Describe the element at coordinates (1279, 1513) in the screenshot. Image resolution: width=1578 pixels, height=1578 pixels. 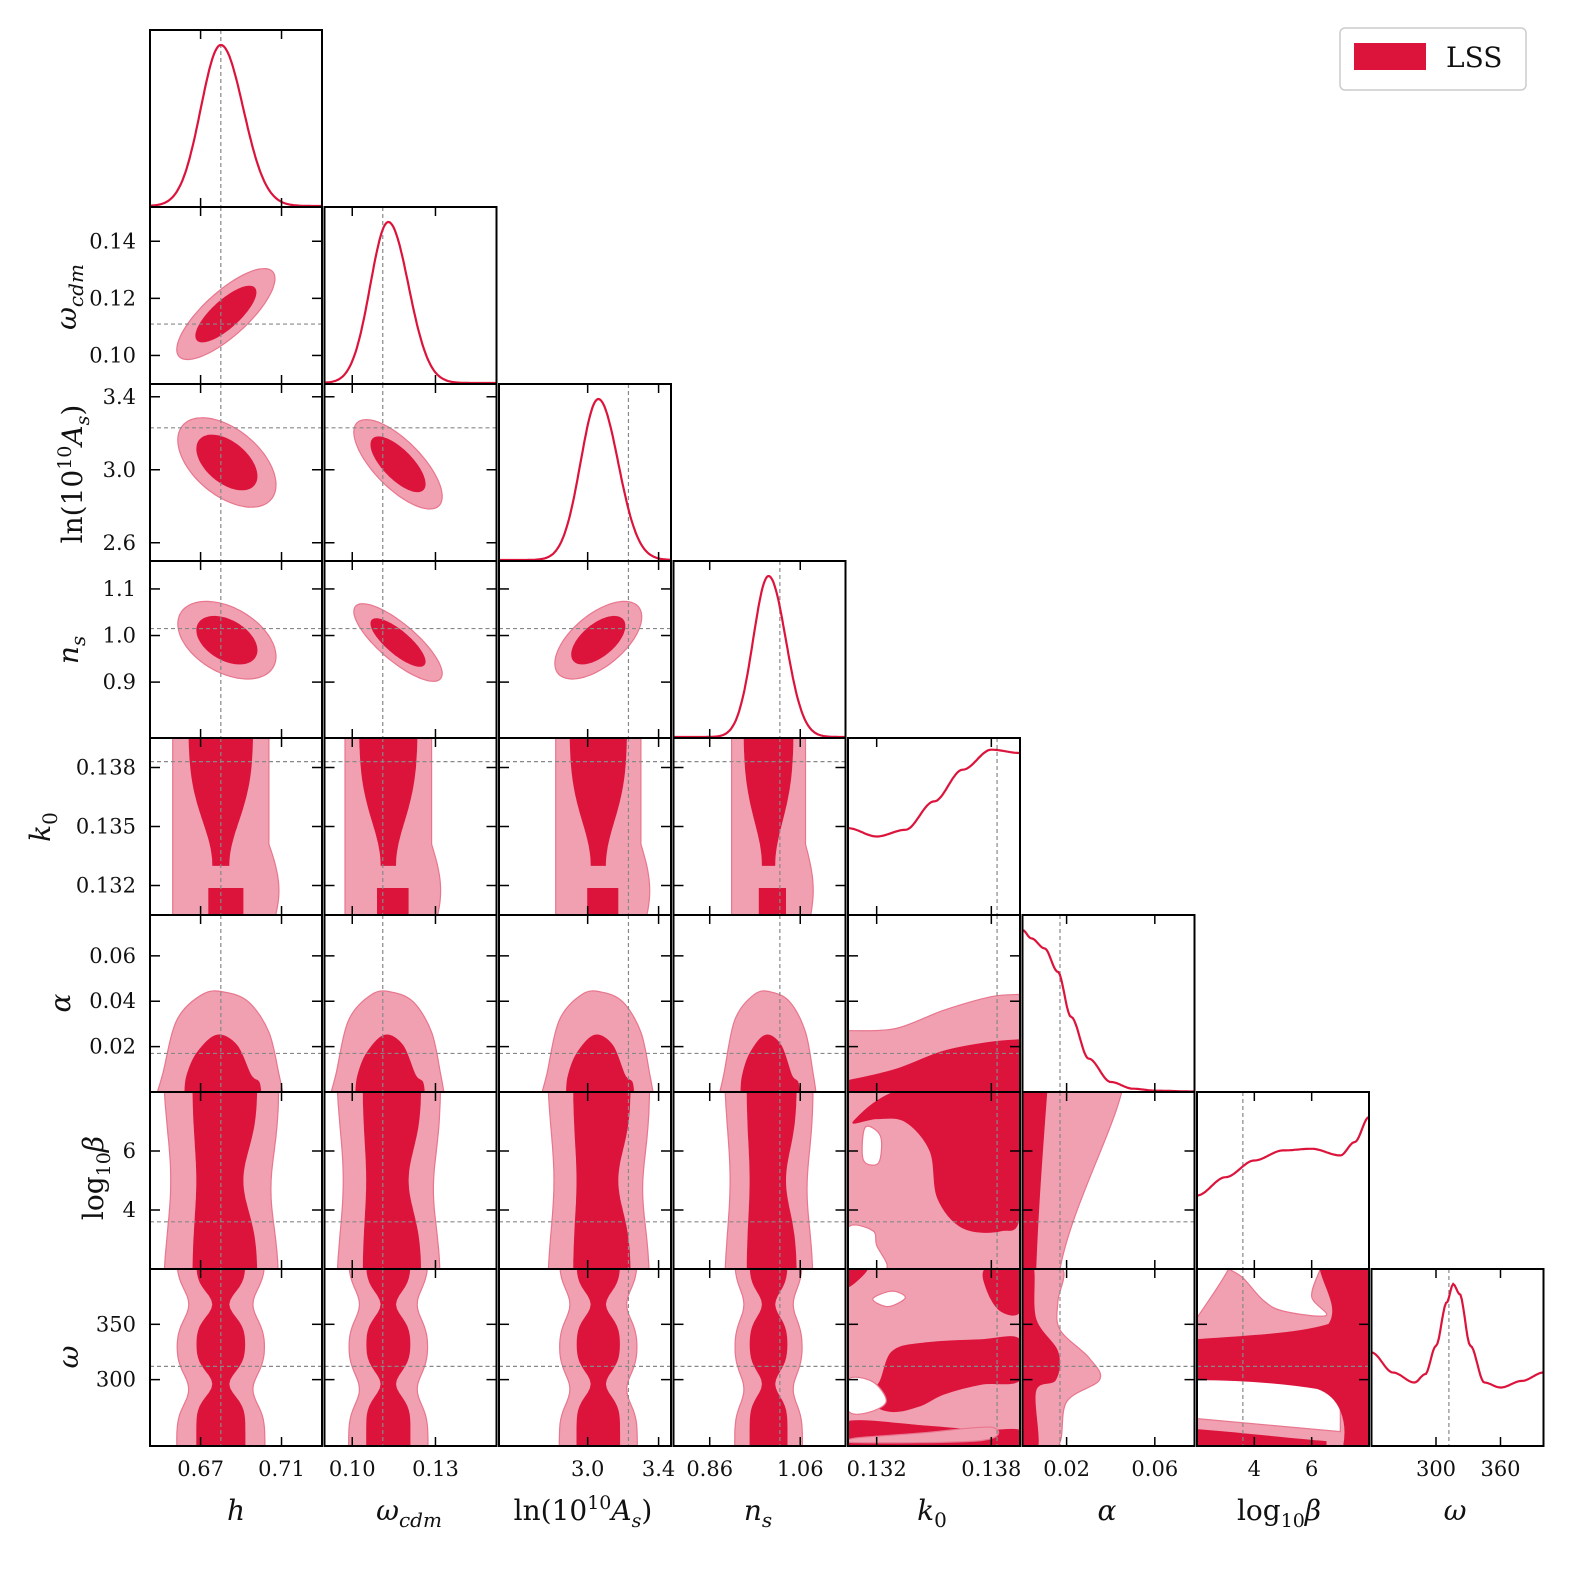
I see `xlabel-log10beta: log10β` at that location.